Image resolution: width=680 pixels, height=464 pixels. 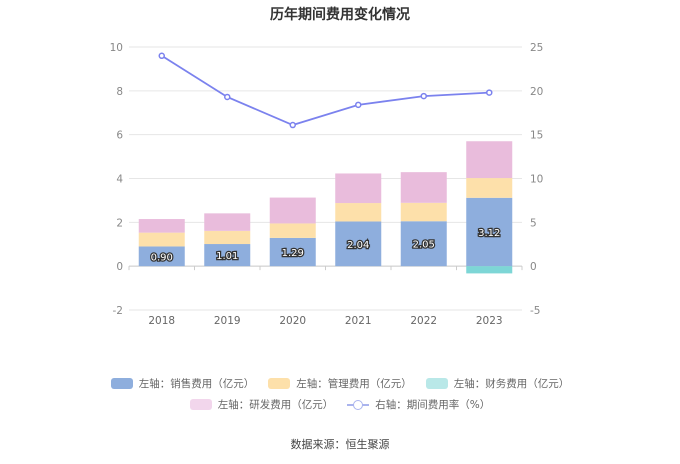 What do you see at coordinates (118, 311) in the screenshot?
I see `y-left-tick-label: -2` at bounding box center [118, 311].